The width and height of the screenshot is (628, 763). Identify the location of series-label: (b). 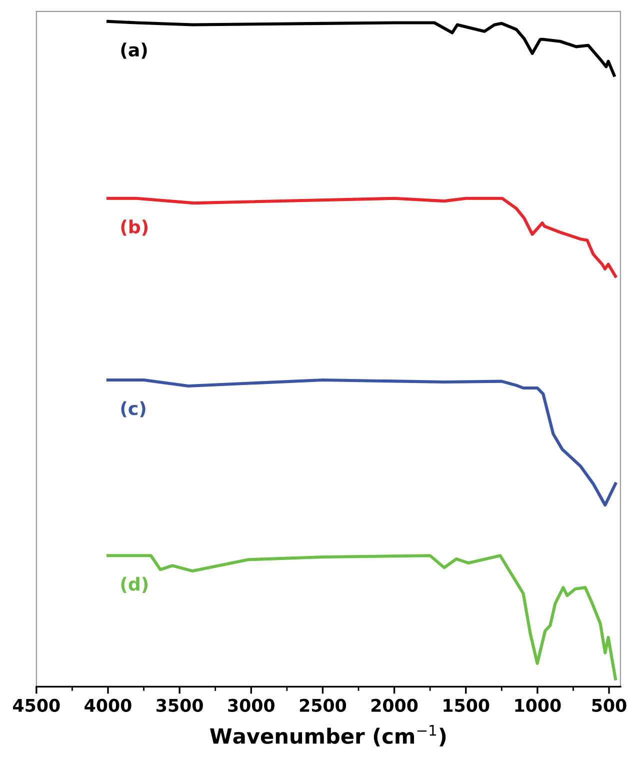
(134, 228).